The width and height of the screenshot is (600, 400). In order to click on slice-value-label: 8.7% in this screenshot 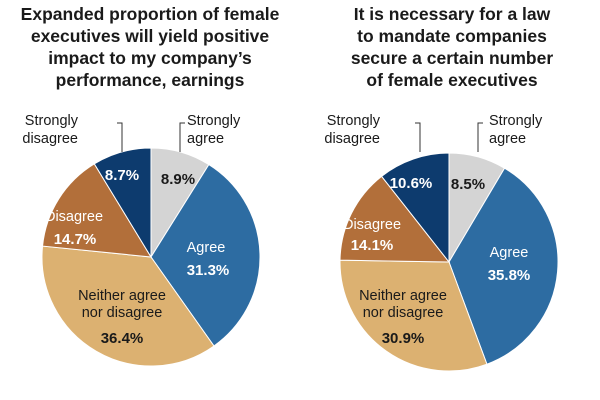, I will do `click(122, 175)`.